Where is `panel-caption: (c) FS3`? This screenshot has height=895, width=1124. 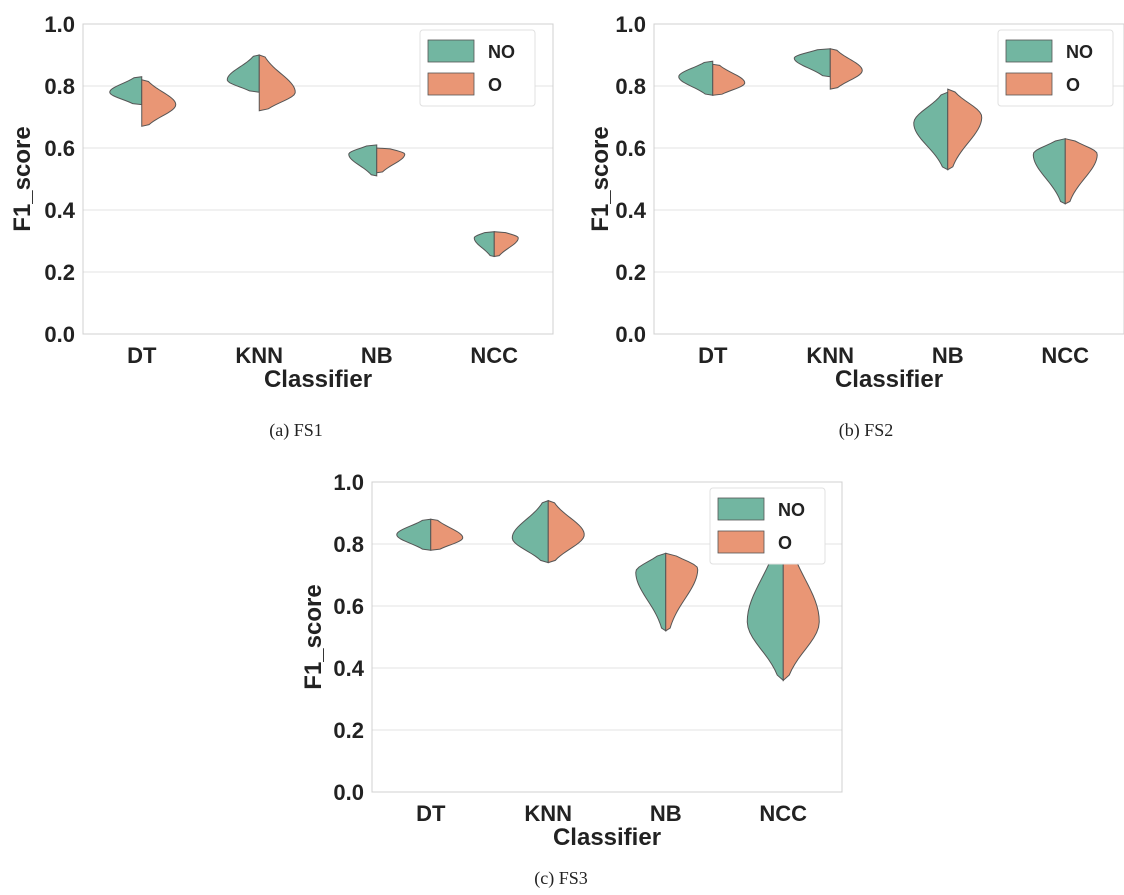
panel-caption: (c) FS3 is located at coordinates (561, 878).